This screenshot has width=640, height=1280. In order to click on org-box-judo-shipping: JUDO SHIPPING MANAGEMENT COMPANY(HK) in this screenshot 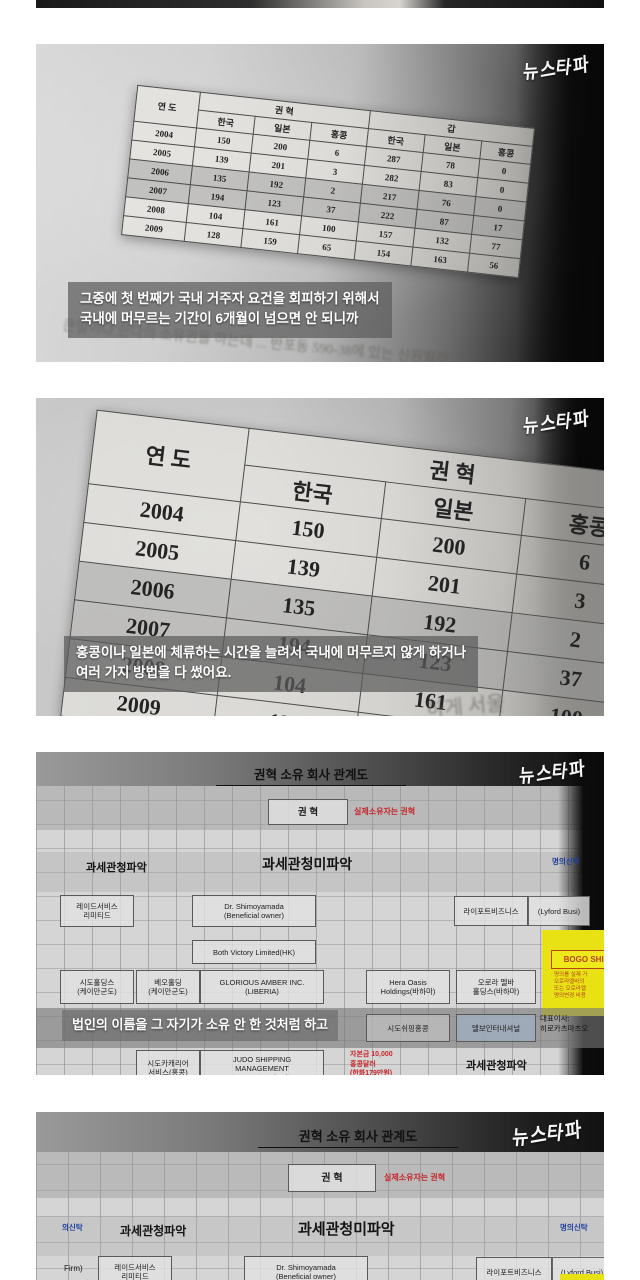, I will do `click(262, 1062)`.